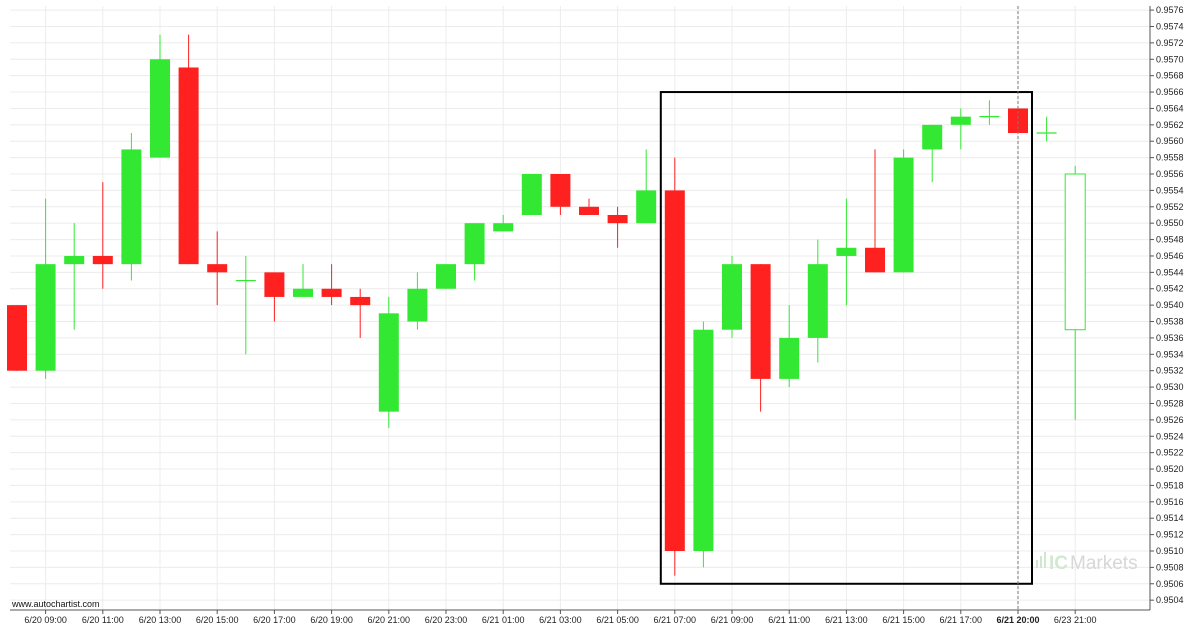  Describe the element at coordinates (1170, 125) in the screenshot. I see `y-tick-label: 0.9562` at that location.